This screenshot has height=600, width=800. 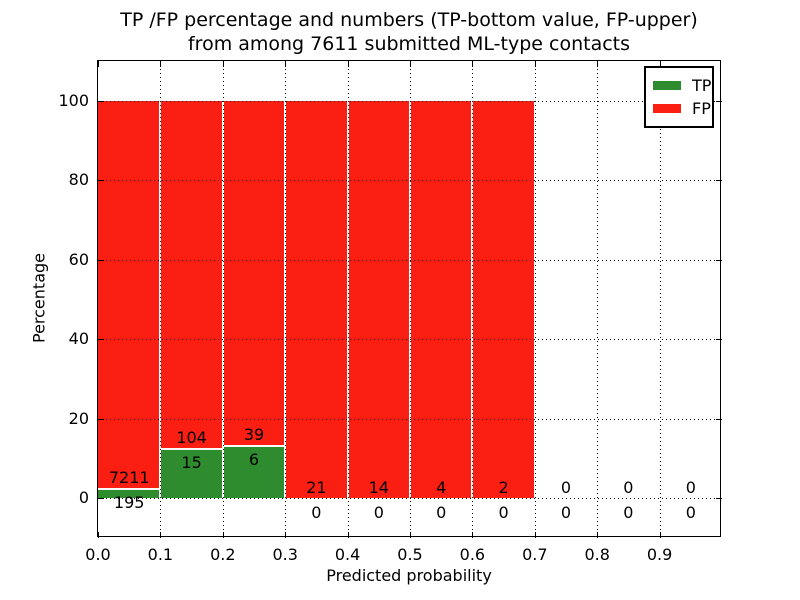 I want to click on legend-entry-tp: TP, so click(x=682, y=85).